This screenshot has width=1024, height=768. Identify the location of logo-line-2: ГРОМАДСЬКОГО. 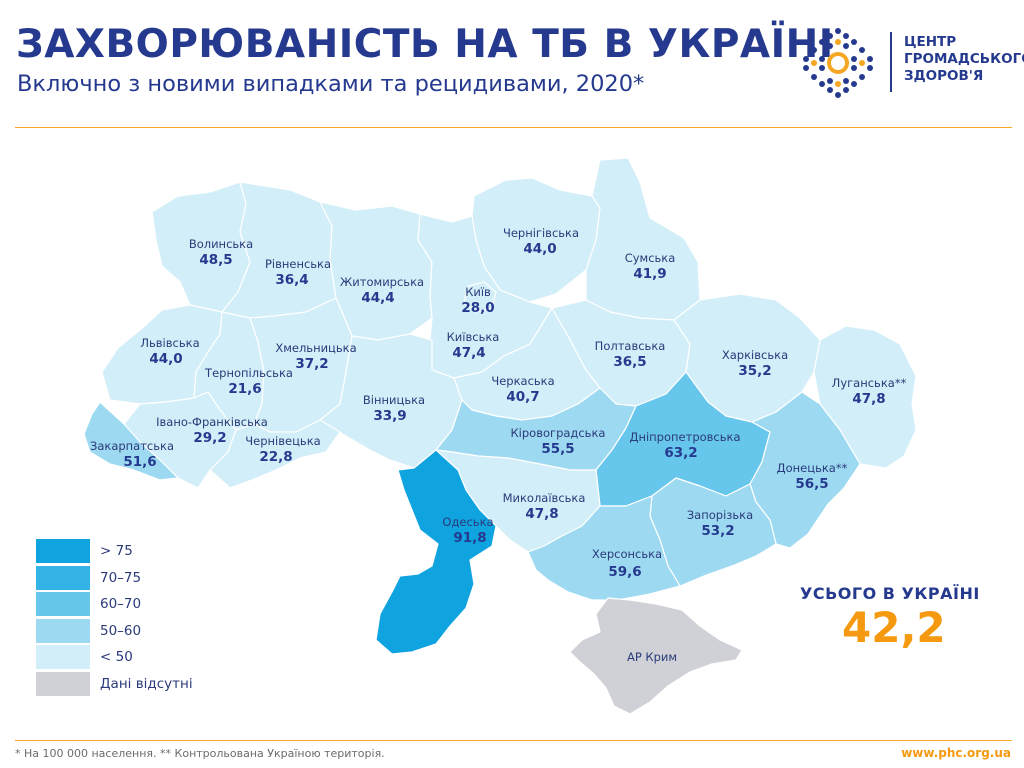
(964, 59).